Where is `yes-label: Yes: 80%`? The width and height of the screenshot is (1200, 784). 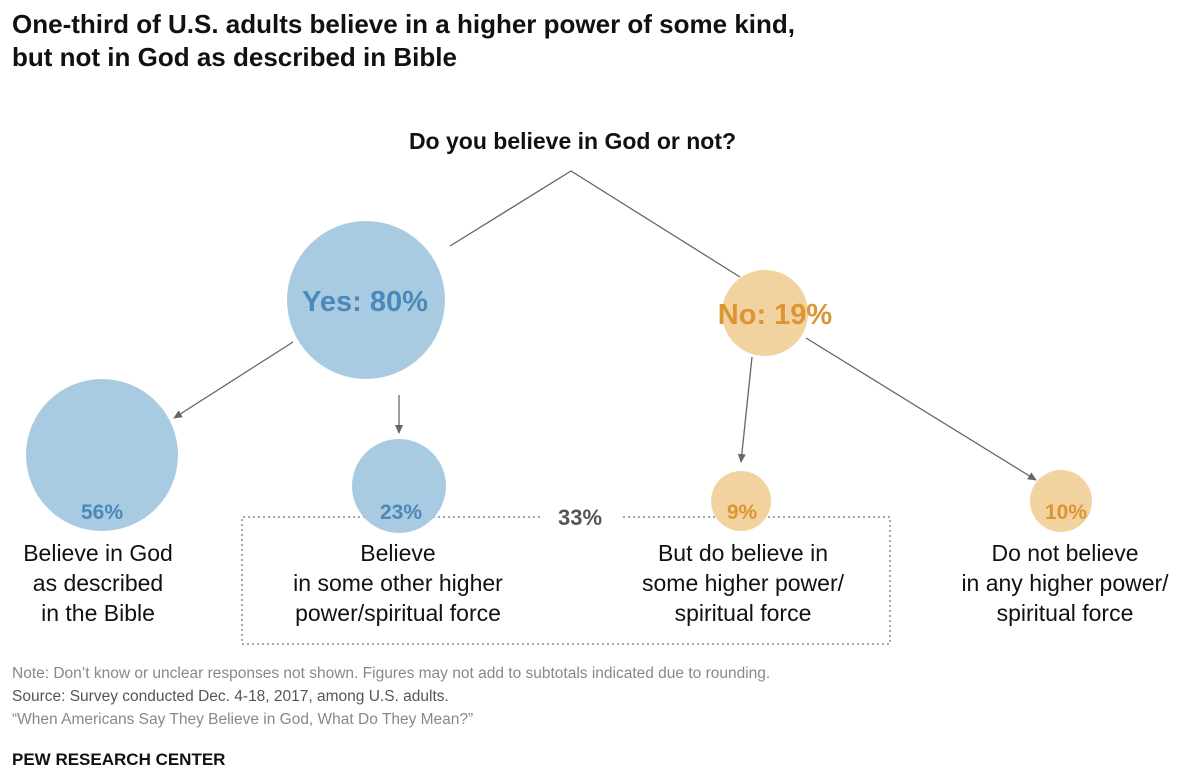 yes-label: Yes: 80% is located at coordinates (365, 302).